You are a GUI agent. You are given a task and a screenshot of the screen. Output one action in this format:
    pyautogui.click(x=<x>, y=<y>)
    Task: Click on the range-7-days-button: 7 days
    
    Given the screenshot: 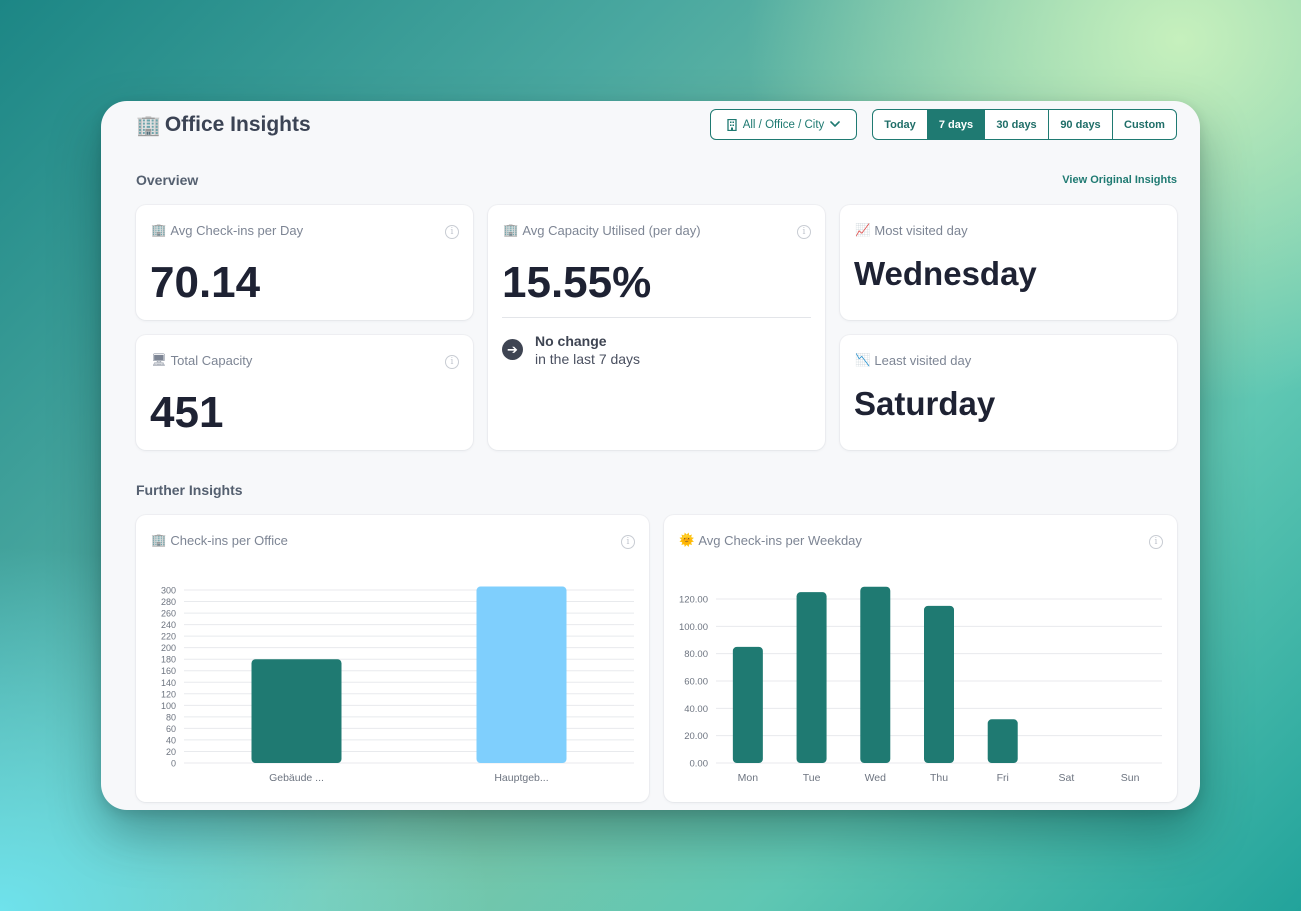 What is the action you would take?
    pyautogui.click(x=956, y=124)
    